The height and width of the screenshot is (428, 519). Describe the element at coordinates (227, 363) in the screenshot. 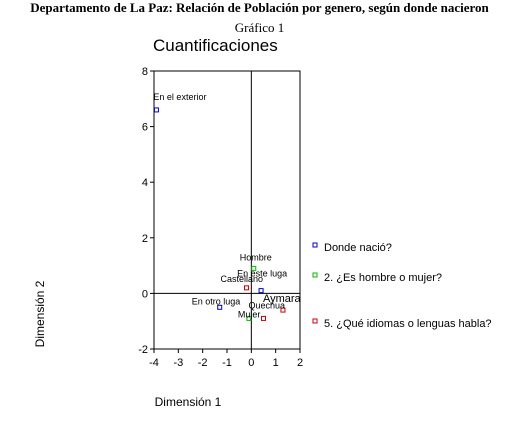

I see `x-tick-label: -1` at that location.